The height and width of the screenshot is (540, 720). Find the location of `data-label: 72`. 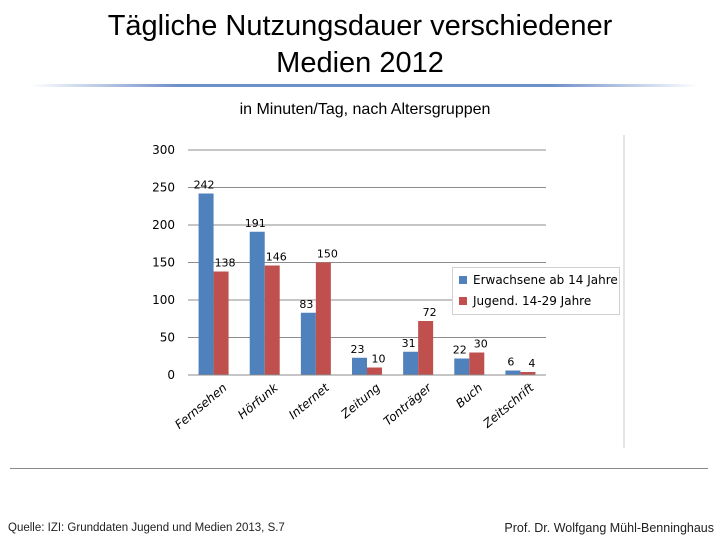

data-label: 72 is located at coordinates (430, 312).